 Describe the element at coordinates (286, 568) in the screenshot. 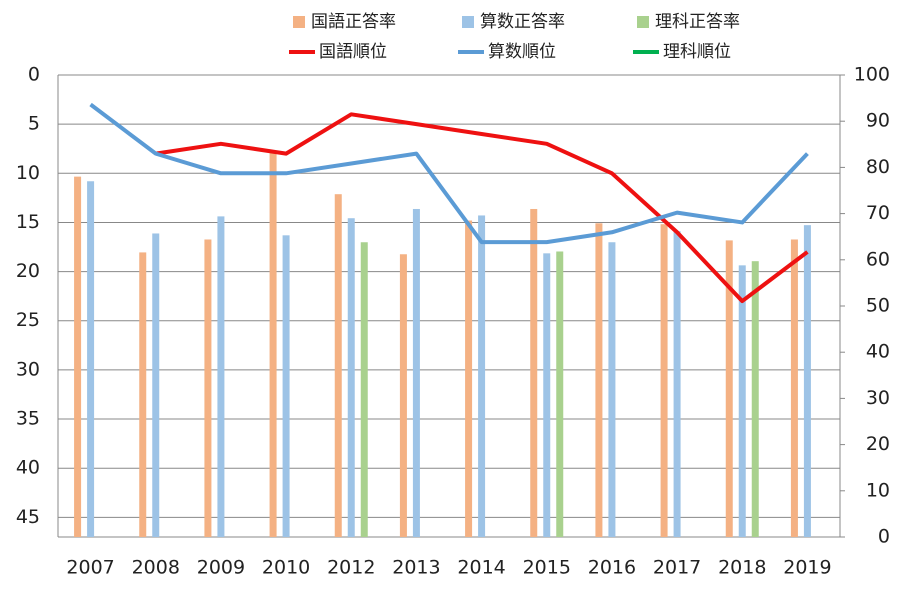

I see `x-tick-label: 2010` at that location.